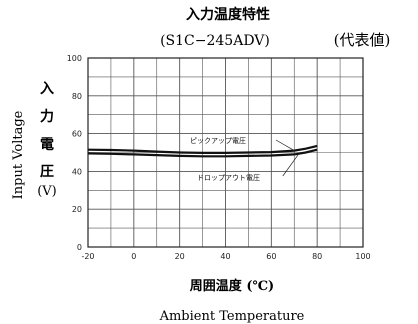 The width and height of the screenshot is (418, 324). I want to click on x-tick-label: 60, so click(271, 256).